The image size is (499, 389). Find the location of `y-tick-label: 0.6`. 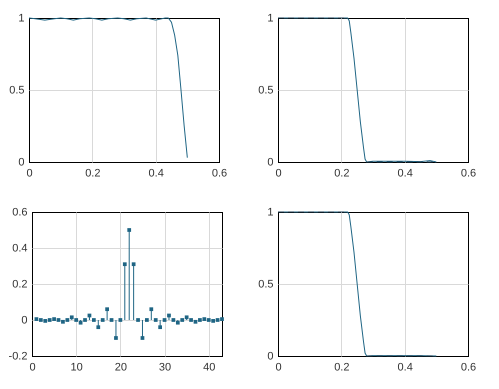

y-tick-label: 0.6 is located at coordinates (20, 212).